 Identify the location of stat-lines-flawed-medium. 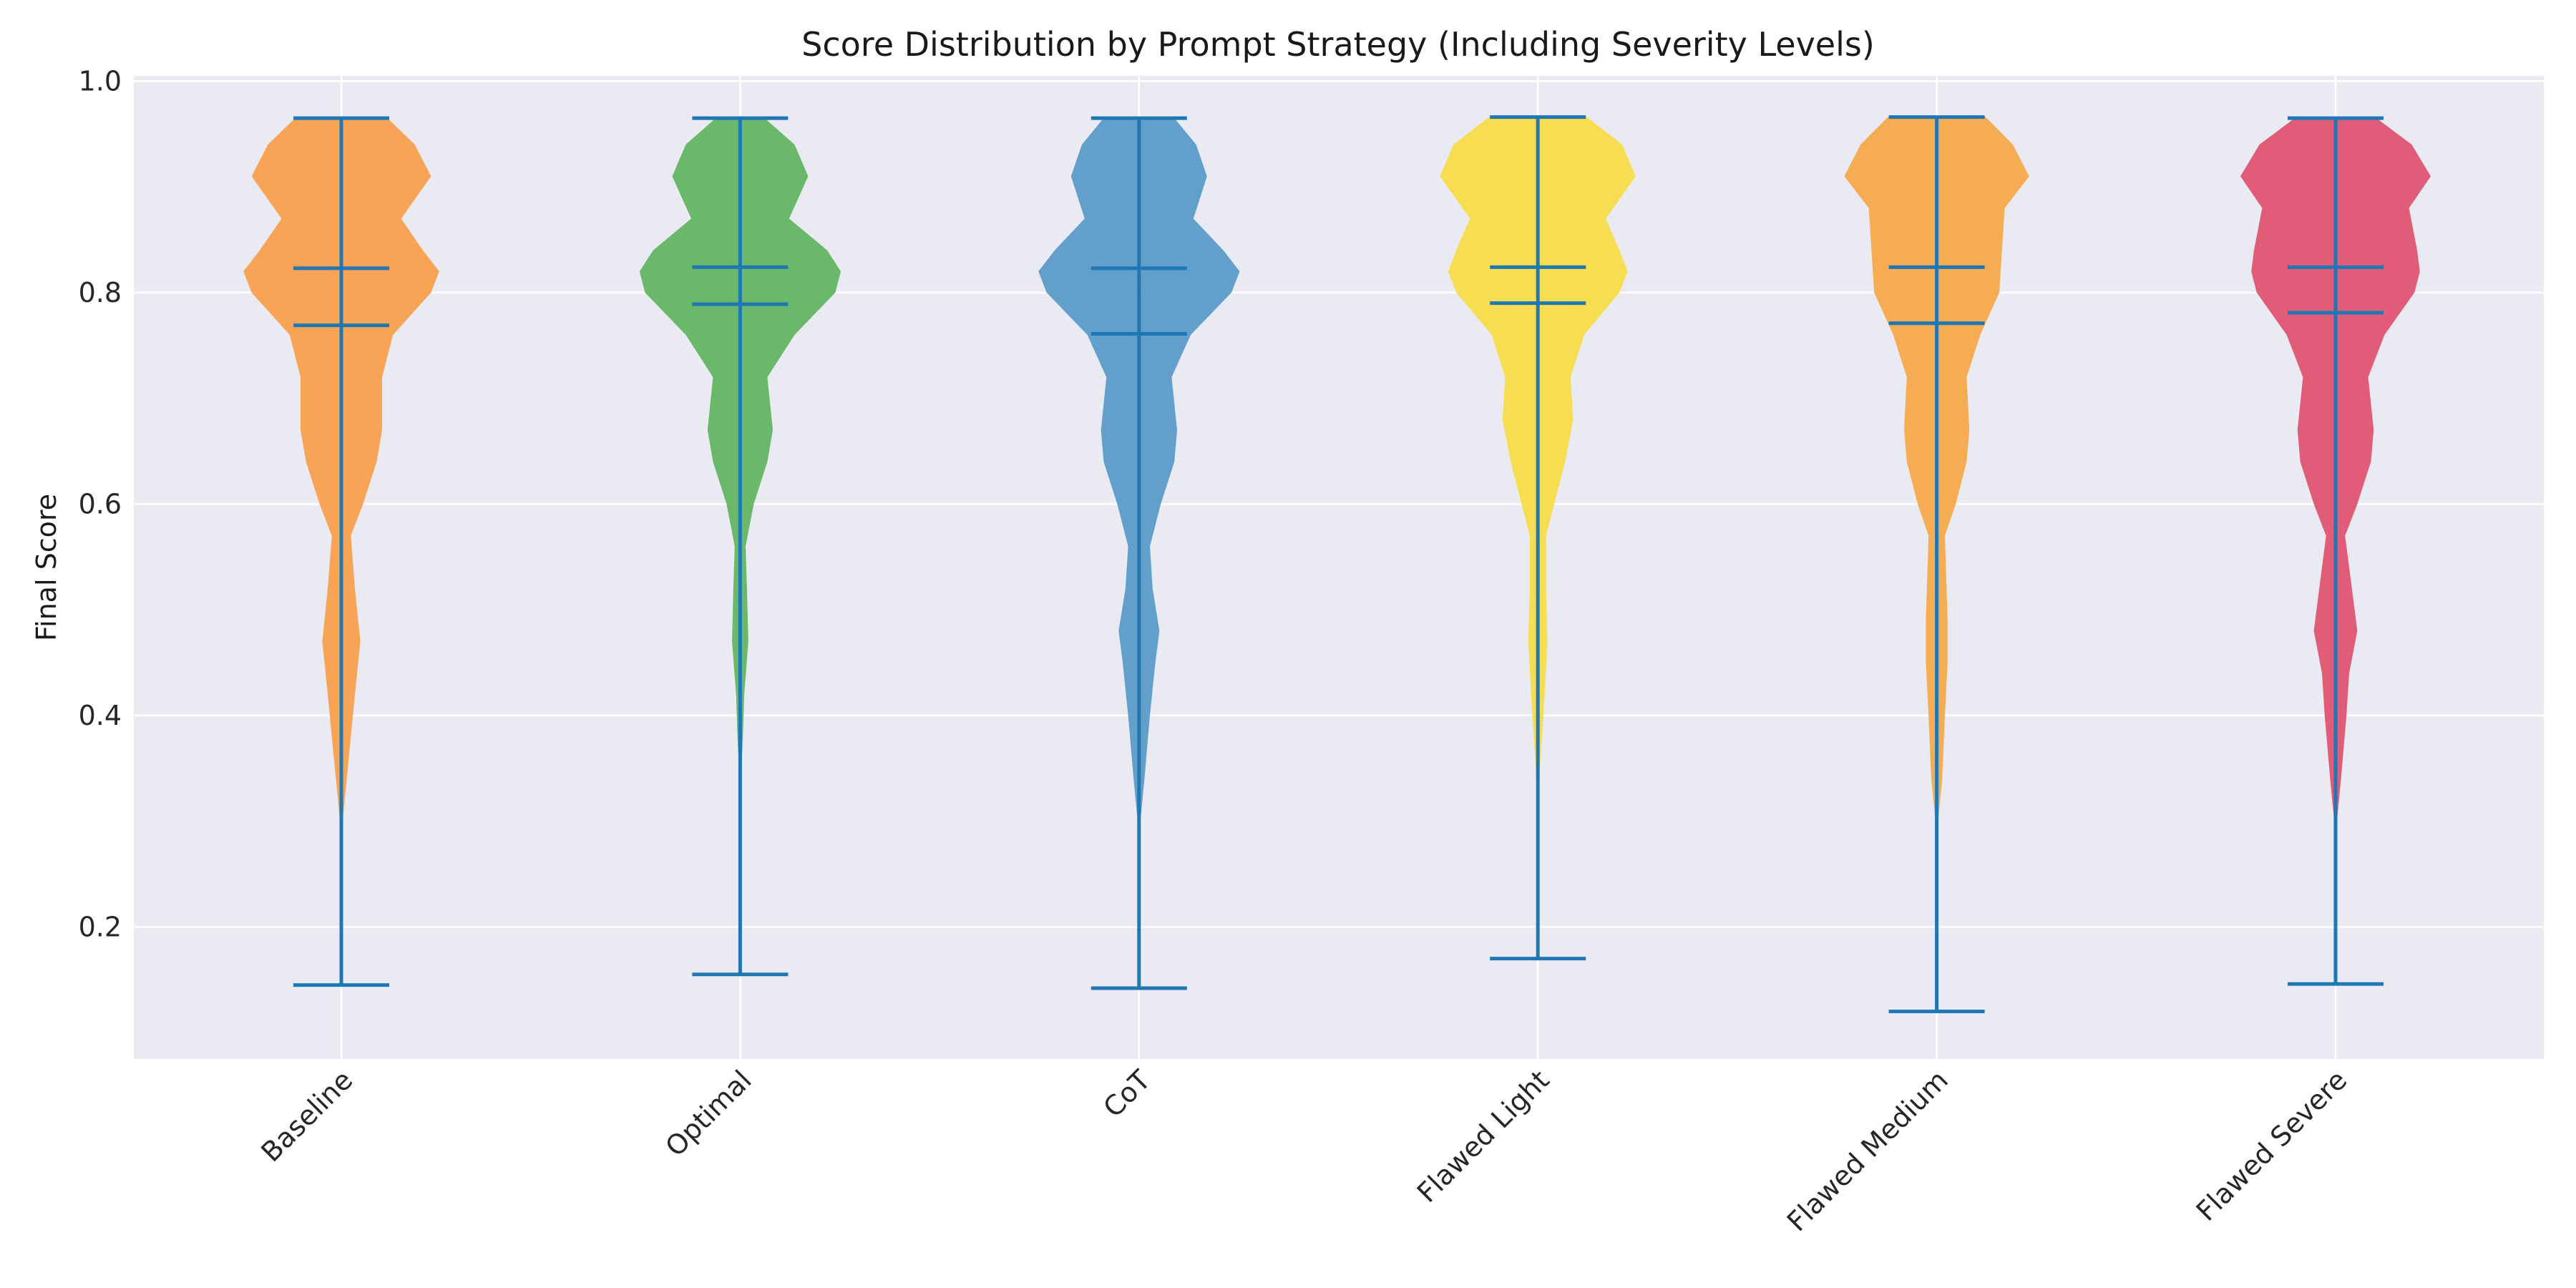
(1936, 564).